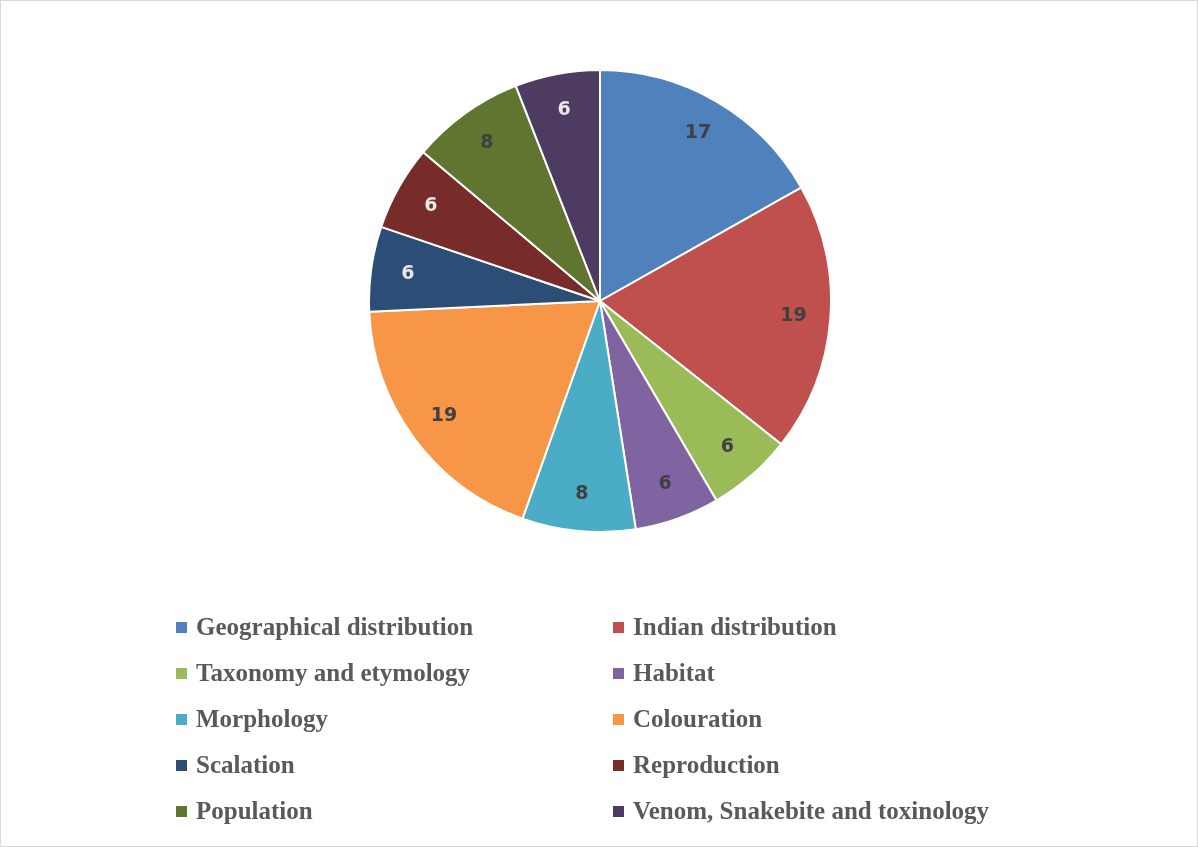 The height and width of the screenshot is (847, 1198). What do you see at coordinates (335, 627) in the screenshot?
I see `legend-label: Geographical distribution` at bounding box center [335, 627].